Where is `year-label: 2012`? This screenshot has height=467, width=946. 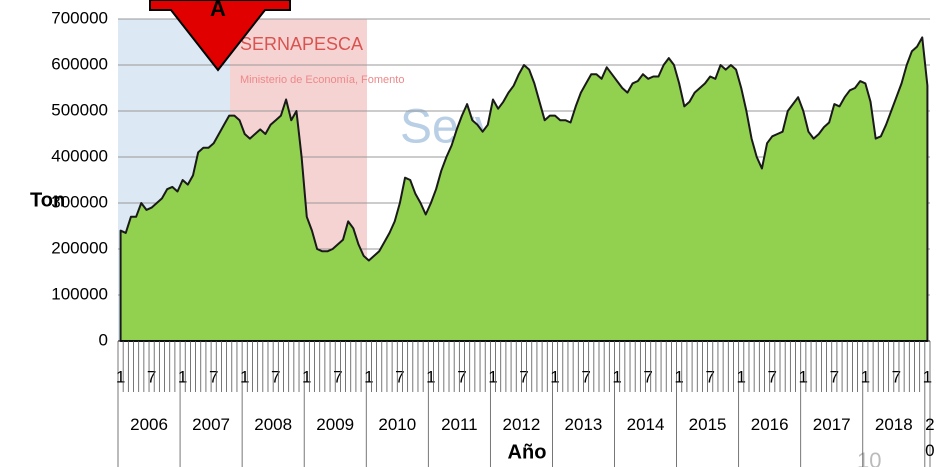 year-label: 2012 is located at coordinates (521, 424).